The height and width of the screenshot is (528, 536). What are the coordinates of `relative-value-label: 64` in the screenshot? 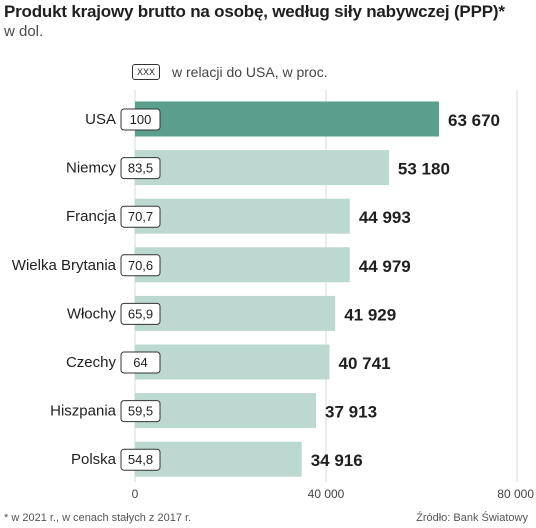 It's located at (140, 362).